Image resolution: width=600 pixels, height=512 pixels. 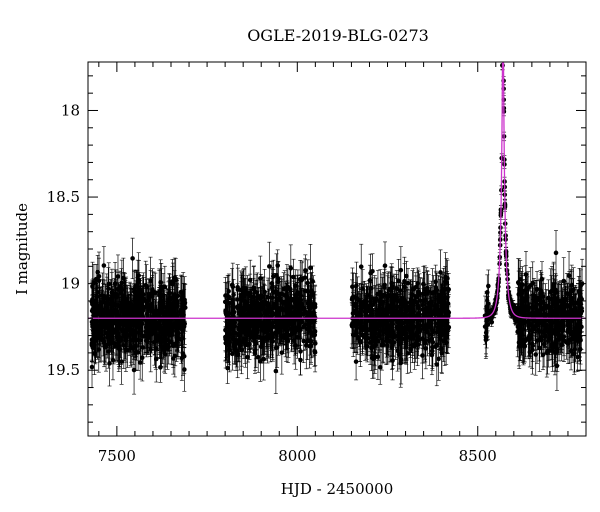 What do you see at coordinates (338, 35) in the screenshot?
I see `chart-title: OGLE-2019-BLG-0273` at bounding box center [338, 35].